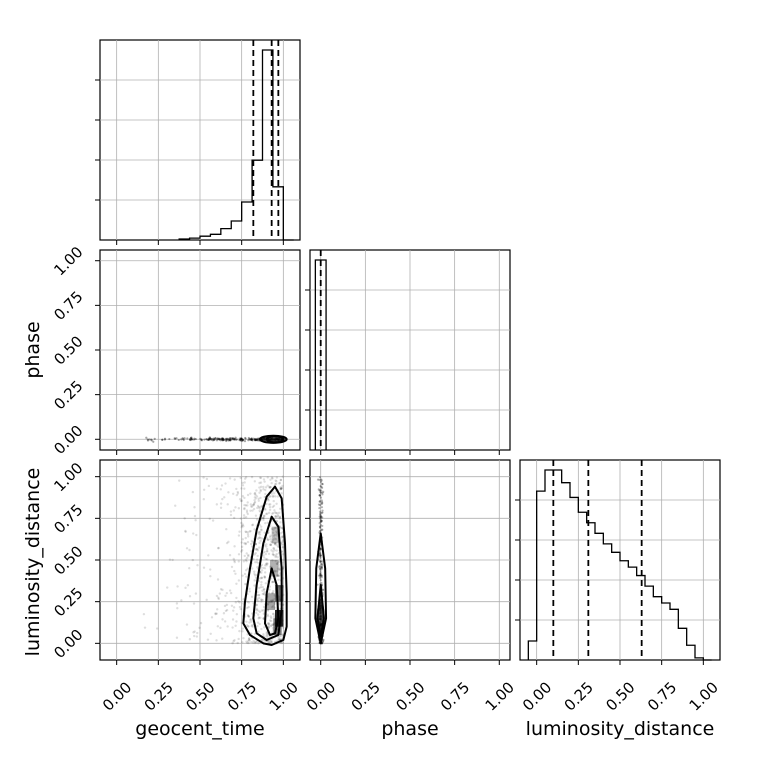 The image size is (760, 760). What do you see at coordinates (620, 696) in the screenshot?
I see `hist-lumdist-xtick-label-2: 0.50` at bounding box center [620, 696].